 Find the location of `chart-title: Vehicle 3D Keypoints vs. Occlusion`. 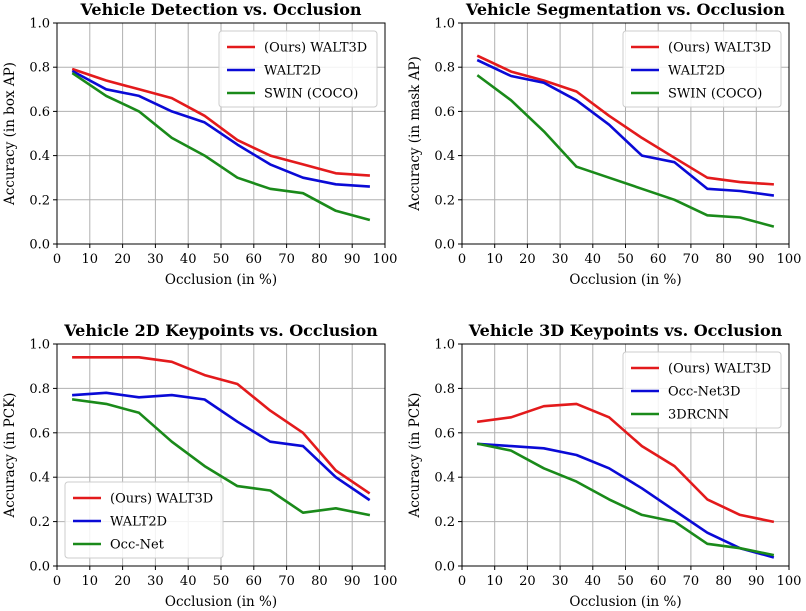

chart-title: Vehicle 3D Keypoints vs. Occlusion is located at coordinates (625, 330).